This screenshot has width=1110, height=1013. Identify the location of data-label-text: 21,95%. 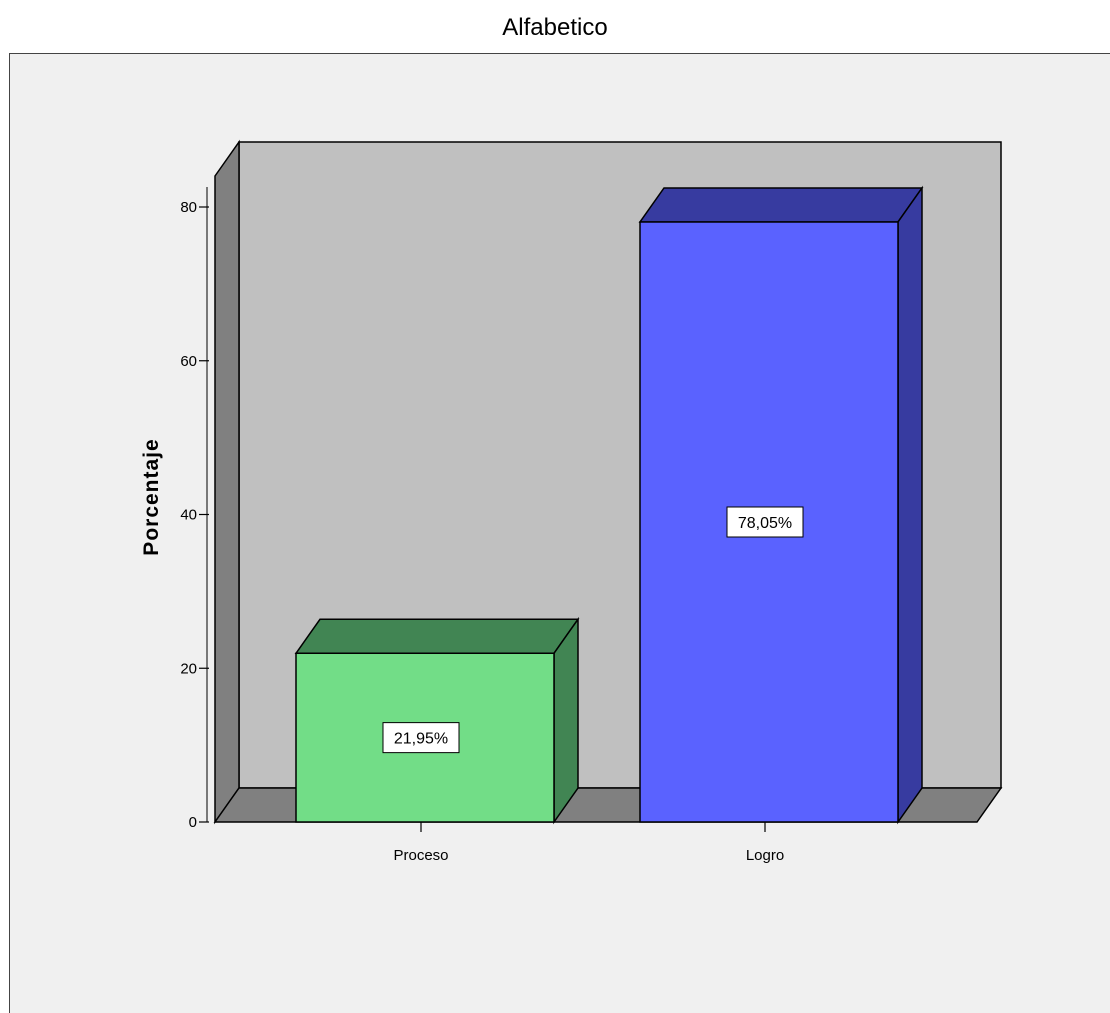
(421, 739).